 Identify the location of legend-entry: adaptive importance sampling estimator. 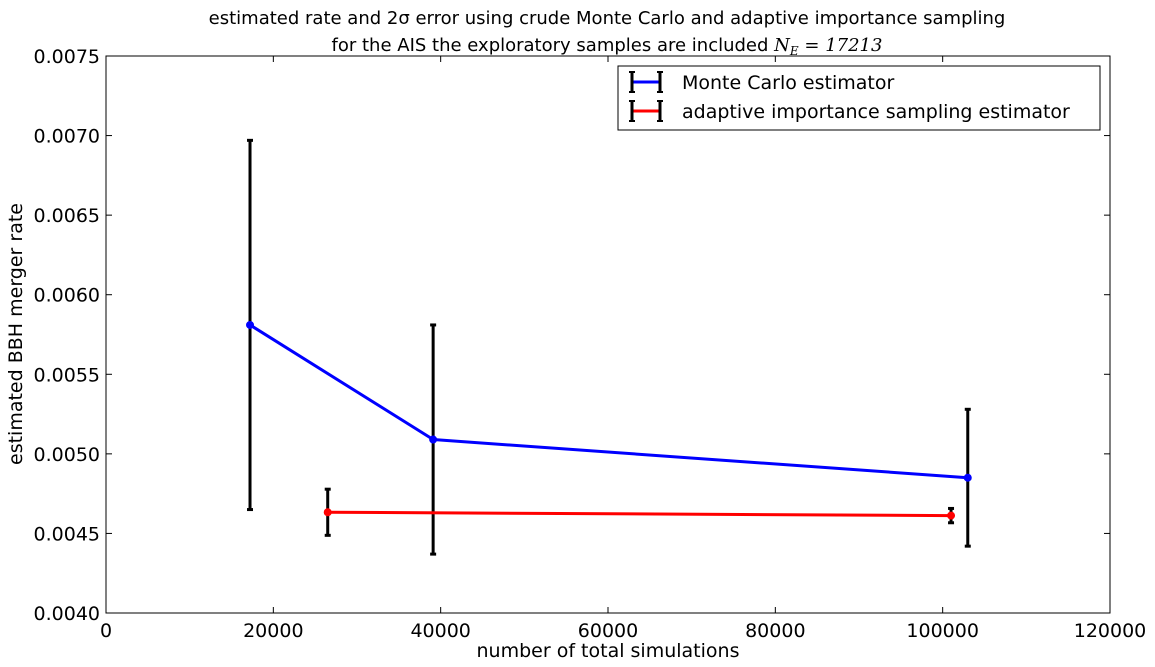
(849, 111).